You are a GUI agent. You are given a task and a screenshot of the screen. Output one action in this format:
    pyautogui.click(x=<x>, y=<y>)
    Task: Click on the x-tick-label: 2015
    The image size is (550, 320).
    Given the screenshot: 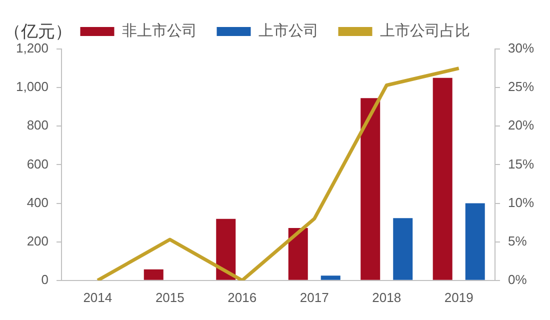 What is the action you would take?
    pyautogui.click(x=169, y=297)
    